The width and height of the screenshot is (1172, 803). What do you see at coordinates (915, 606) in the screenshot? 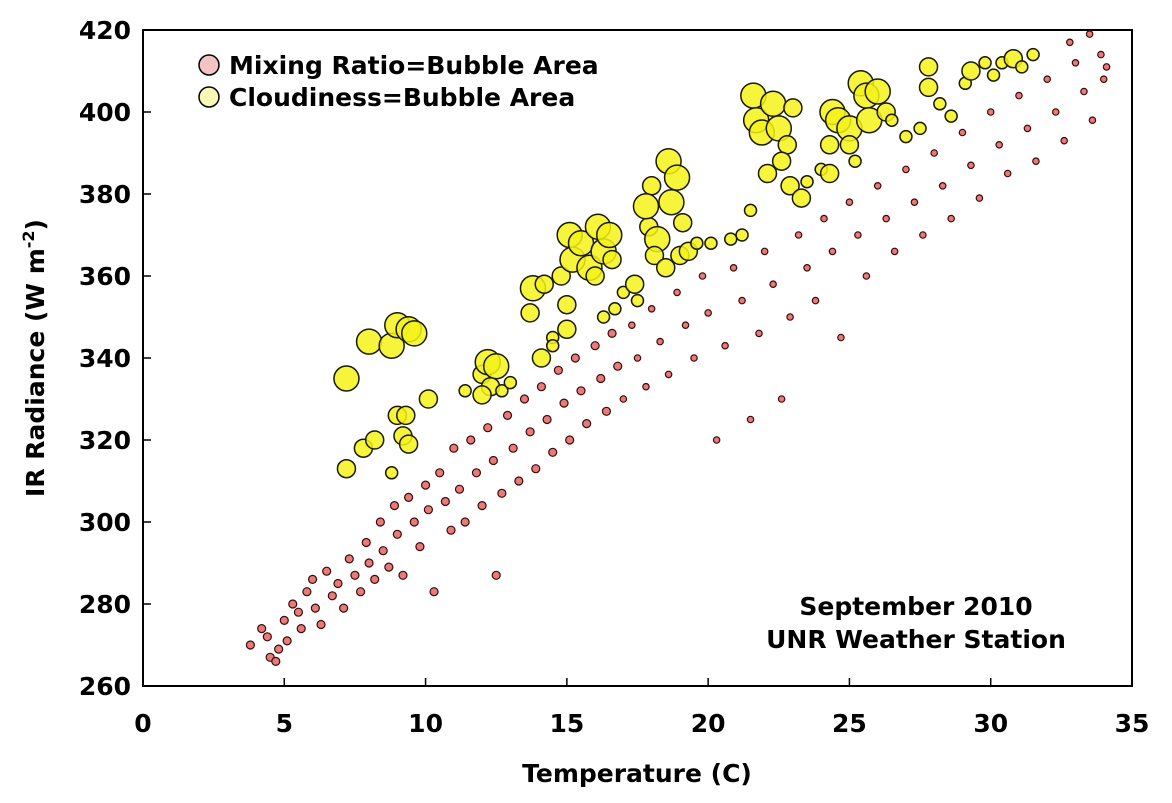
I see `annotation-line-1: September 2010` at bounding box center [915, 606].